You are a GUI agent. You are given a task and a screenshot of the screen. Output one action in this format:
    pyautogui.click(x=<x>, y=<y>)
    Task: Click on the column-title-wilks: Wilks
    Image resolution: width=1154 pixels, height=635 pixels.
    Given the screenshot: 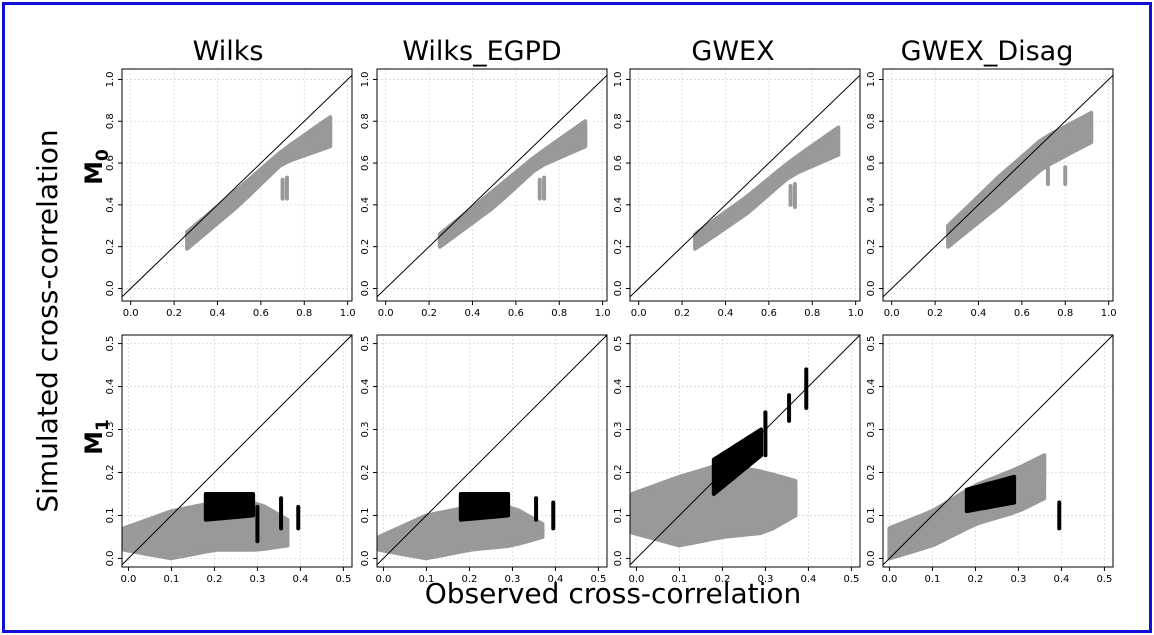 What is the action you would take?
    pyautogui.click(x=228, y=51)
    